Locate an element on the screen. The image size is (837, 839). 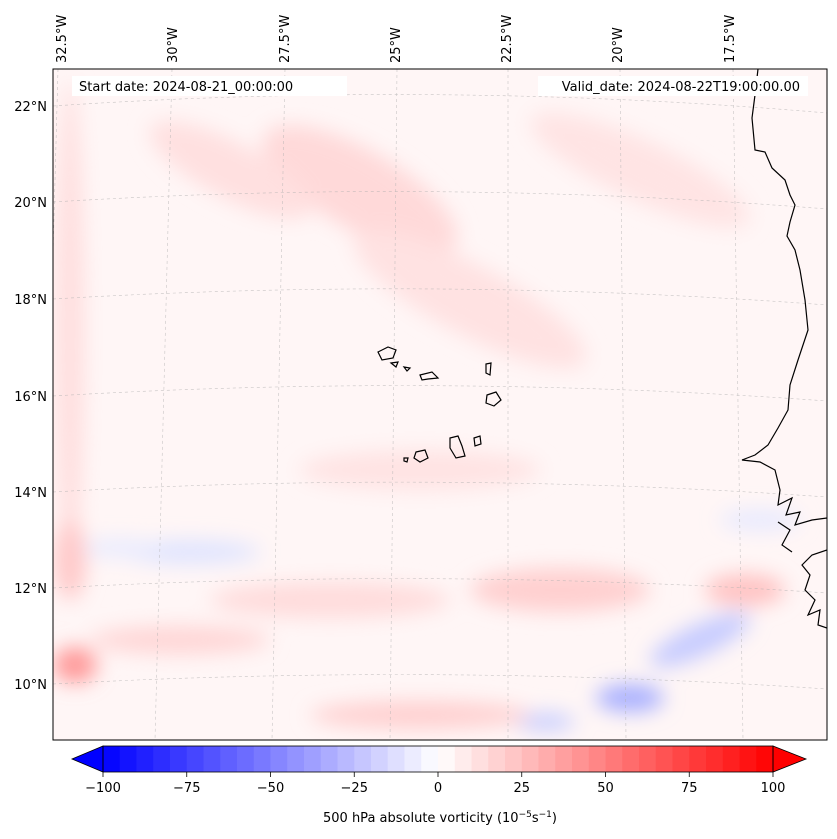
colorbar-label: 500 hPa absolute vorticity (10−5s−1) is located at coordinates (440, 818).